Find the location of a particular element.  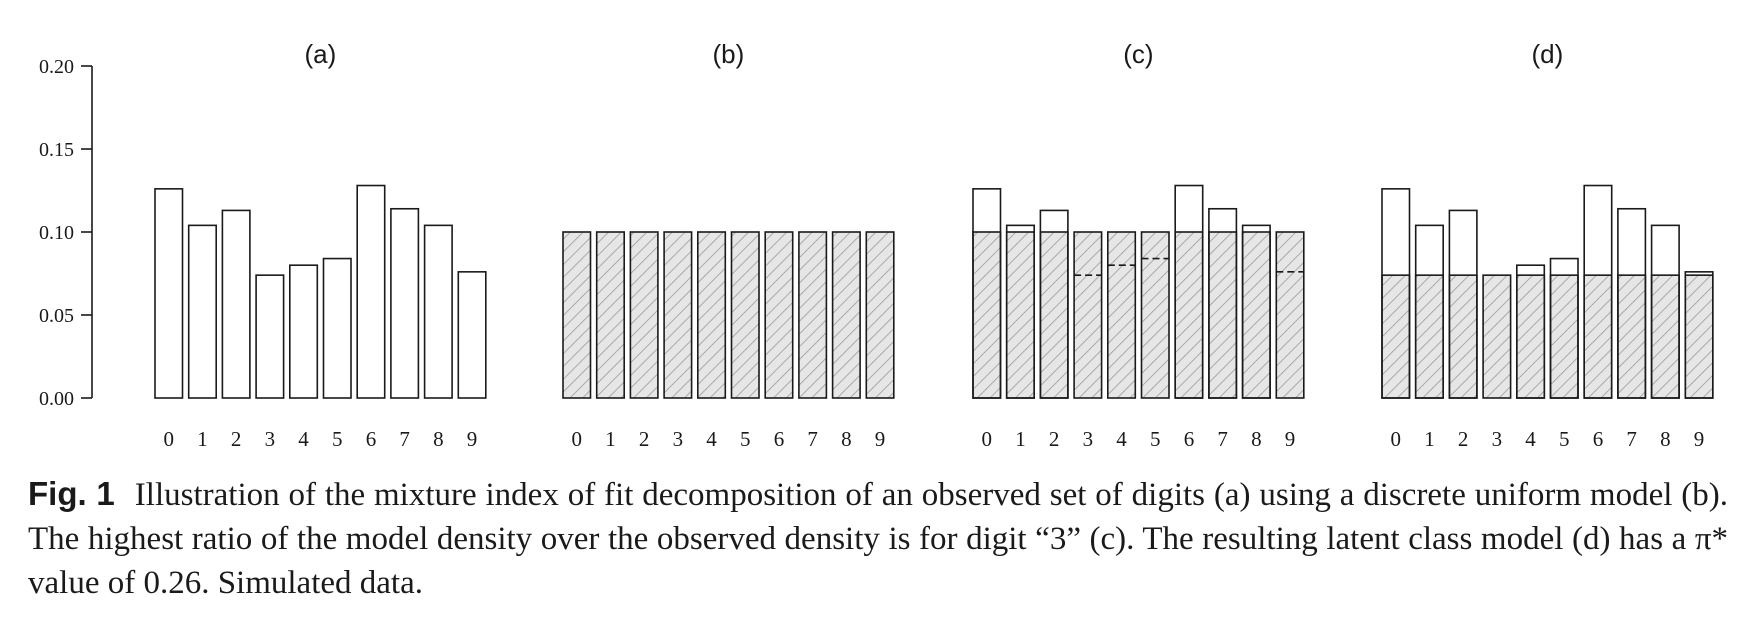

y-tick-label: 0.15 is located at coordinates (56, 150).